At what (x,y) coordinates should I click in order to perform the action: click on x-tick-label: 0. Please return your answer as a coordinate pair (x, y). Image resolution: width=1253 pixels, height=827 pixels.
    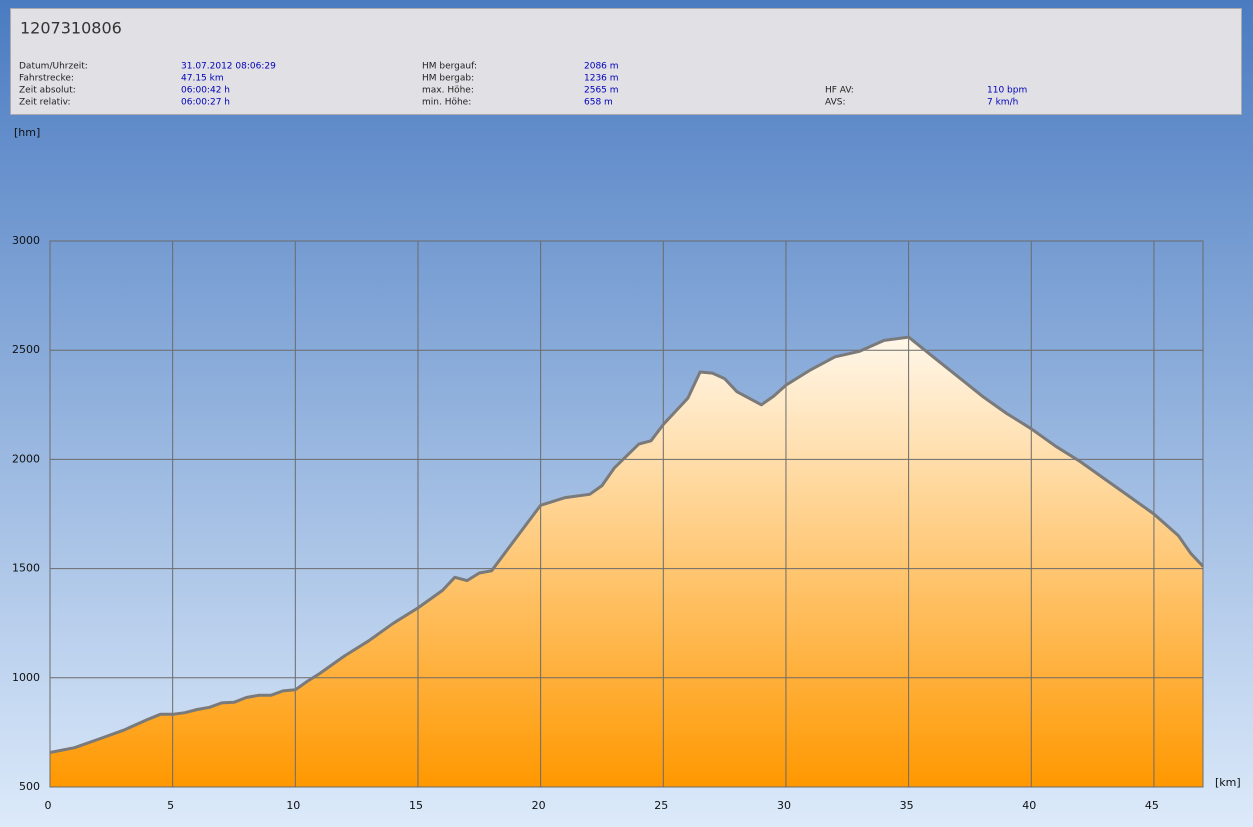
    Looking at the image, I should click on (48, 805).